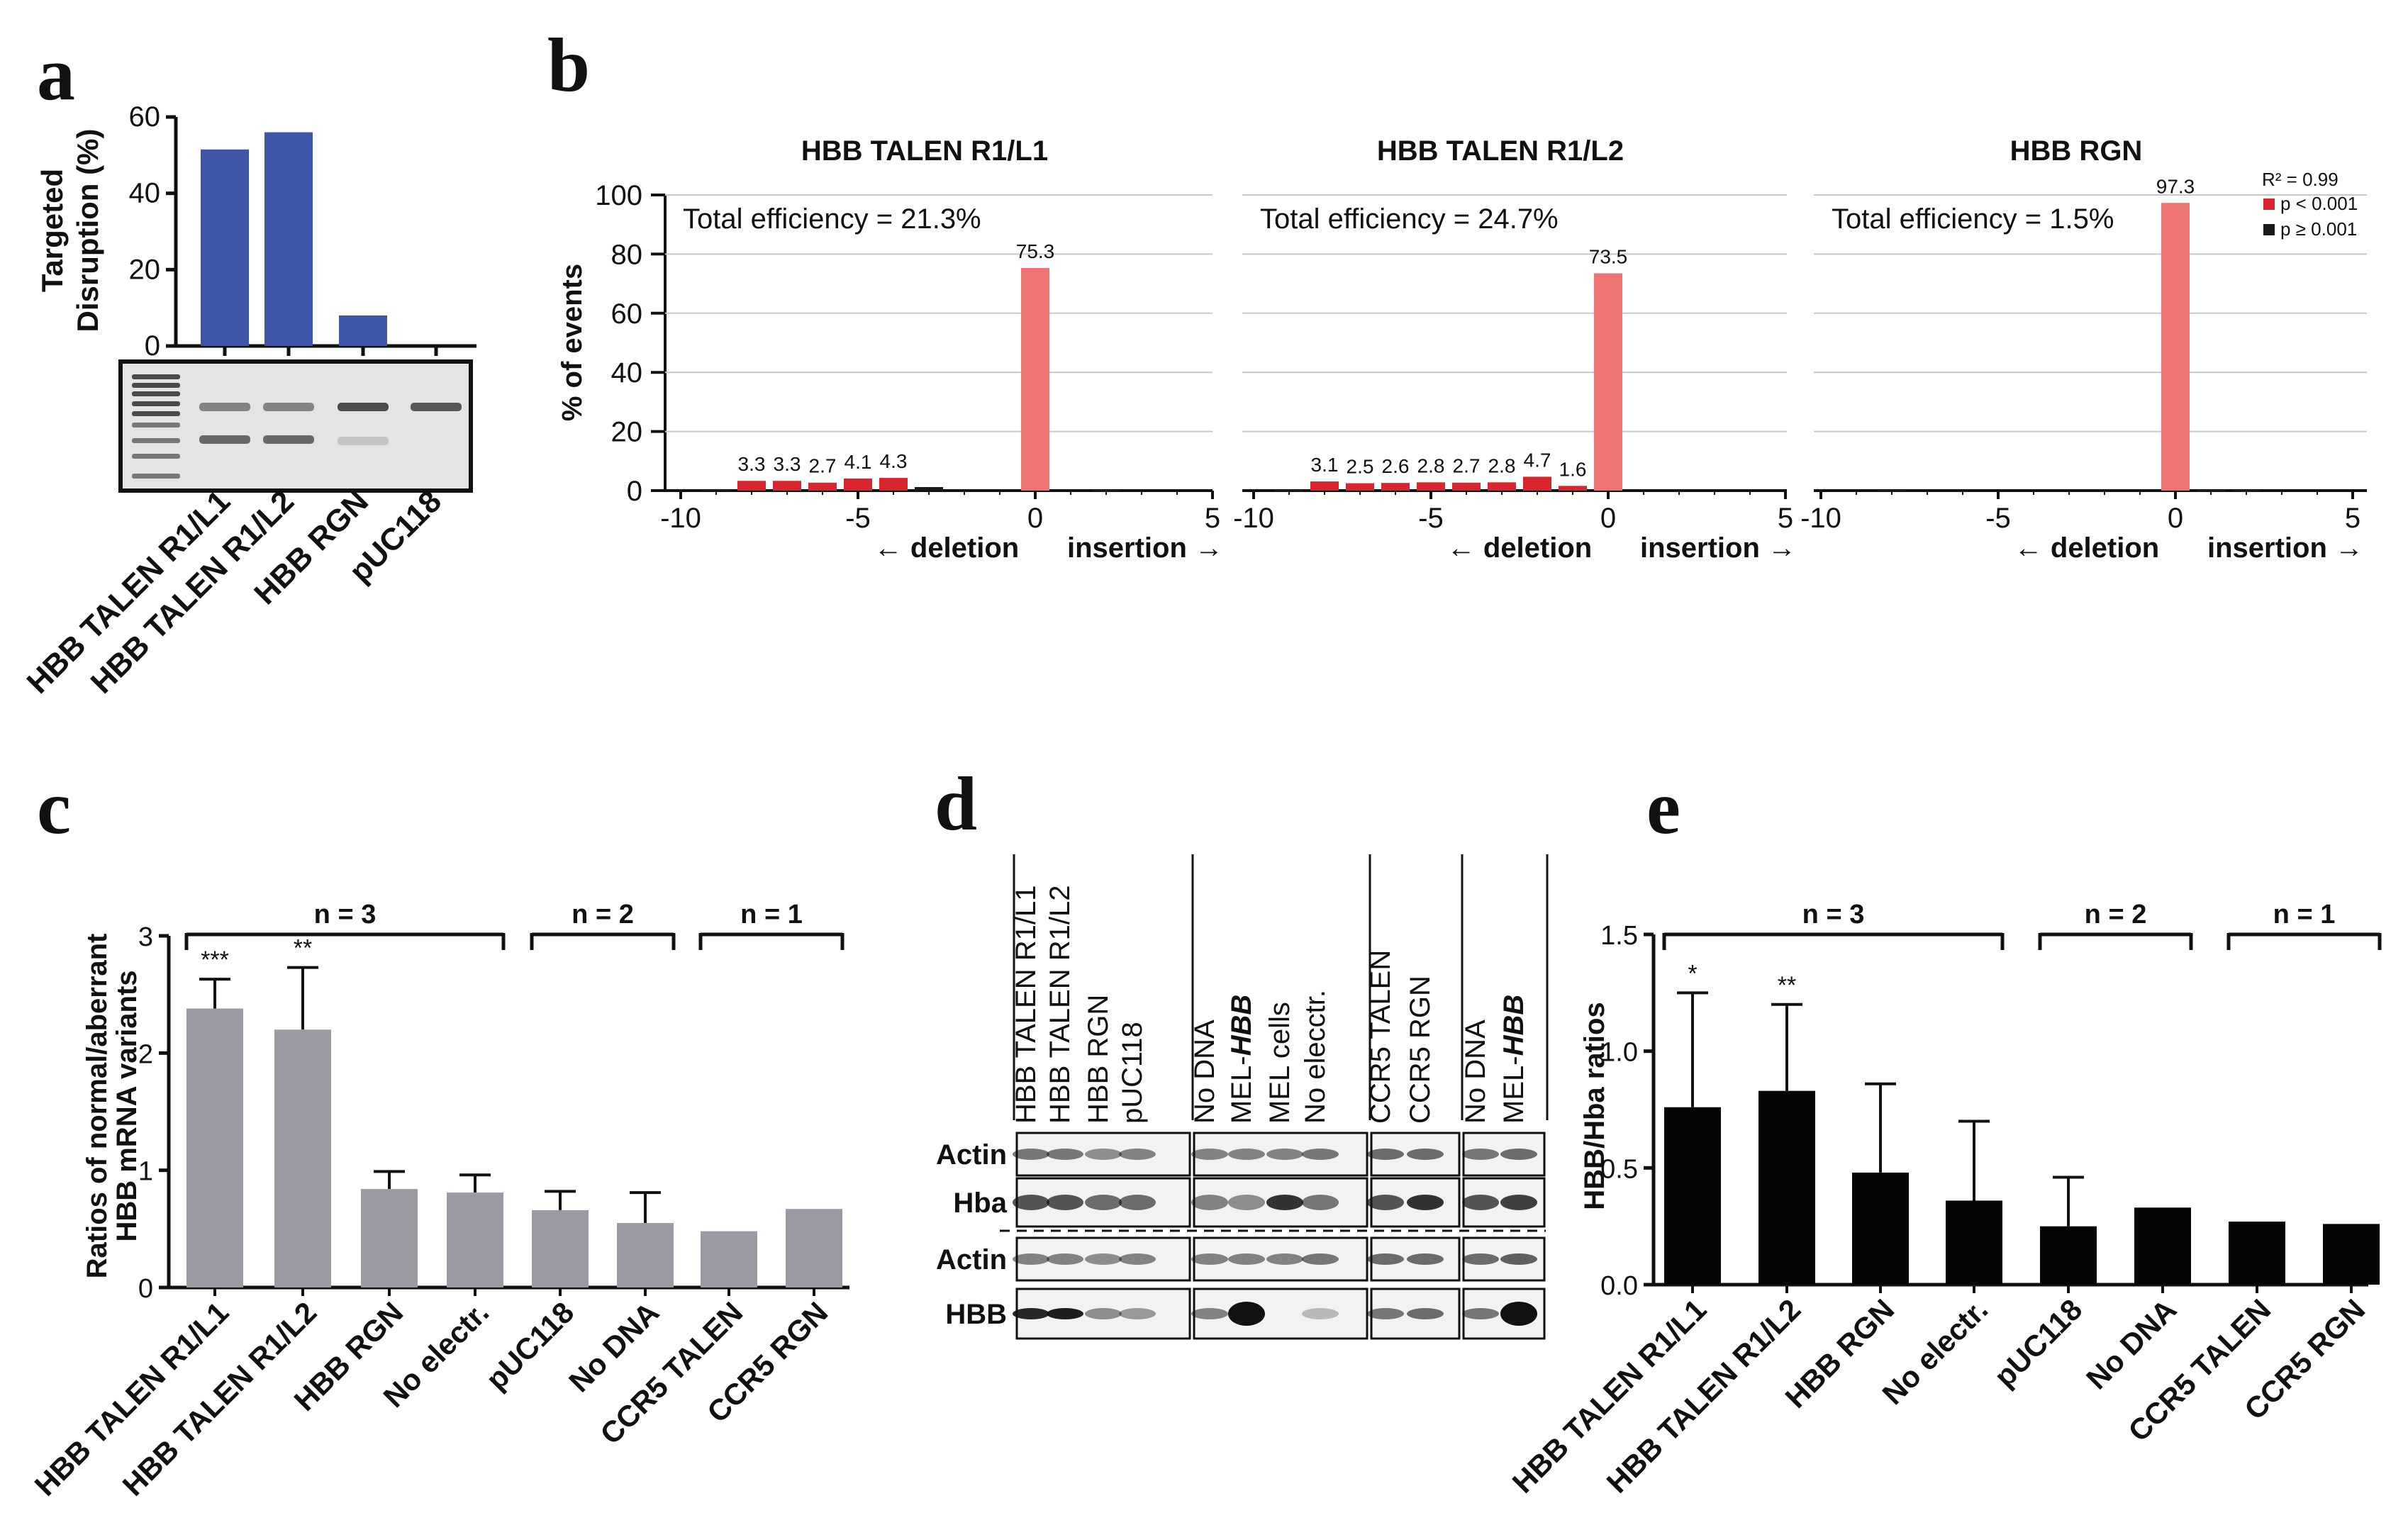  I want to click on data-label: 2.8, so click(1502, 465).